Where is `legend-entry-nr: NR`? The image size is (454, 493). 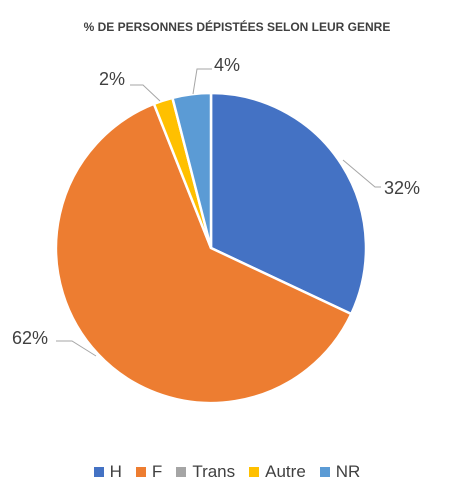 legend-entry-nr: NR is located at coordinates (340, 472).